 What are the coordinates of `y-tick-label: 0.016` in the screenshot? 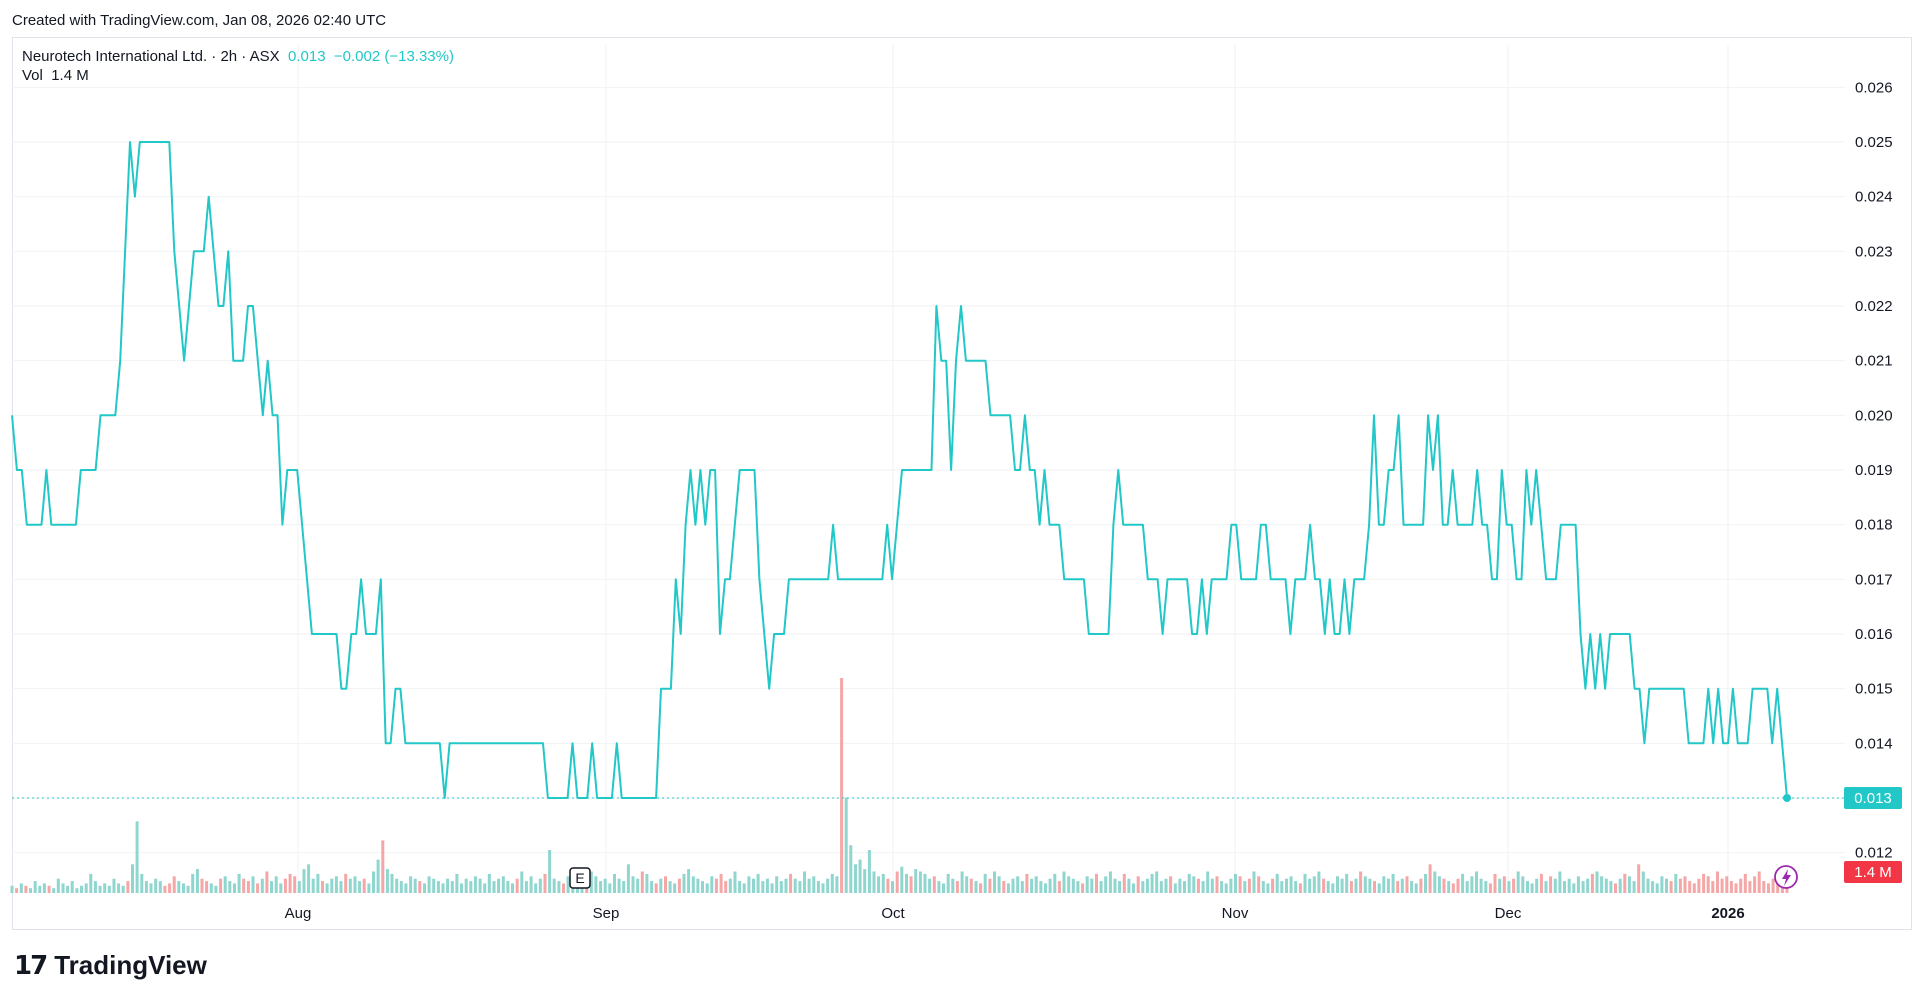 It's located at (1874, 634).